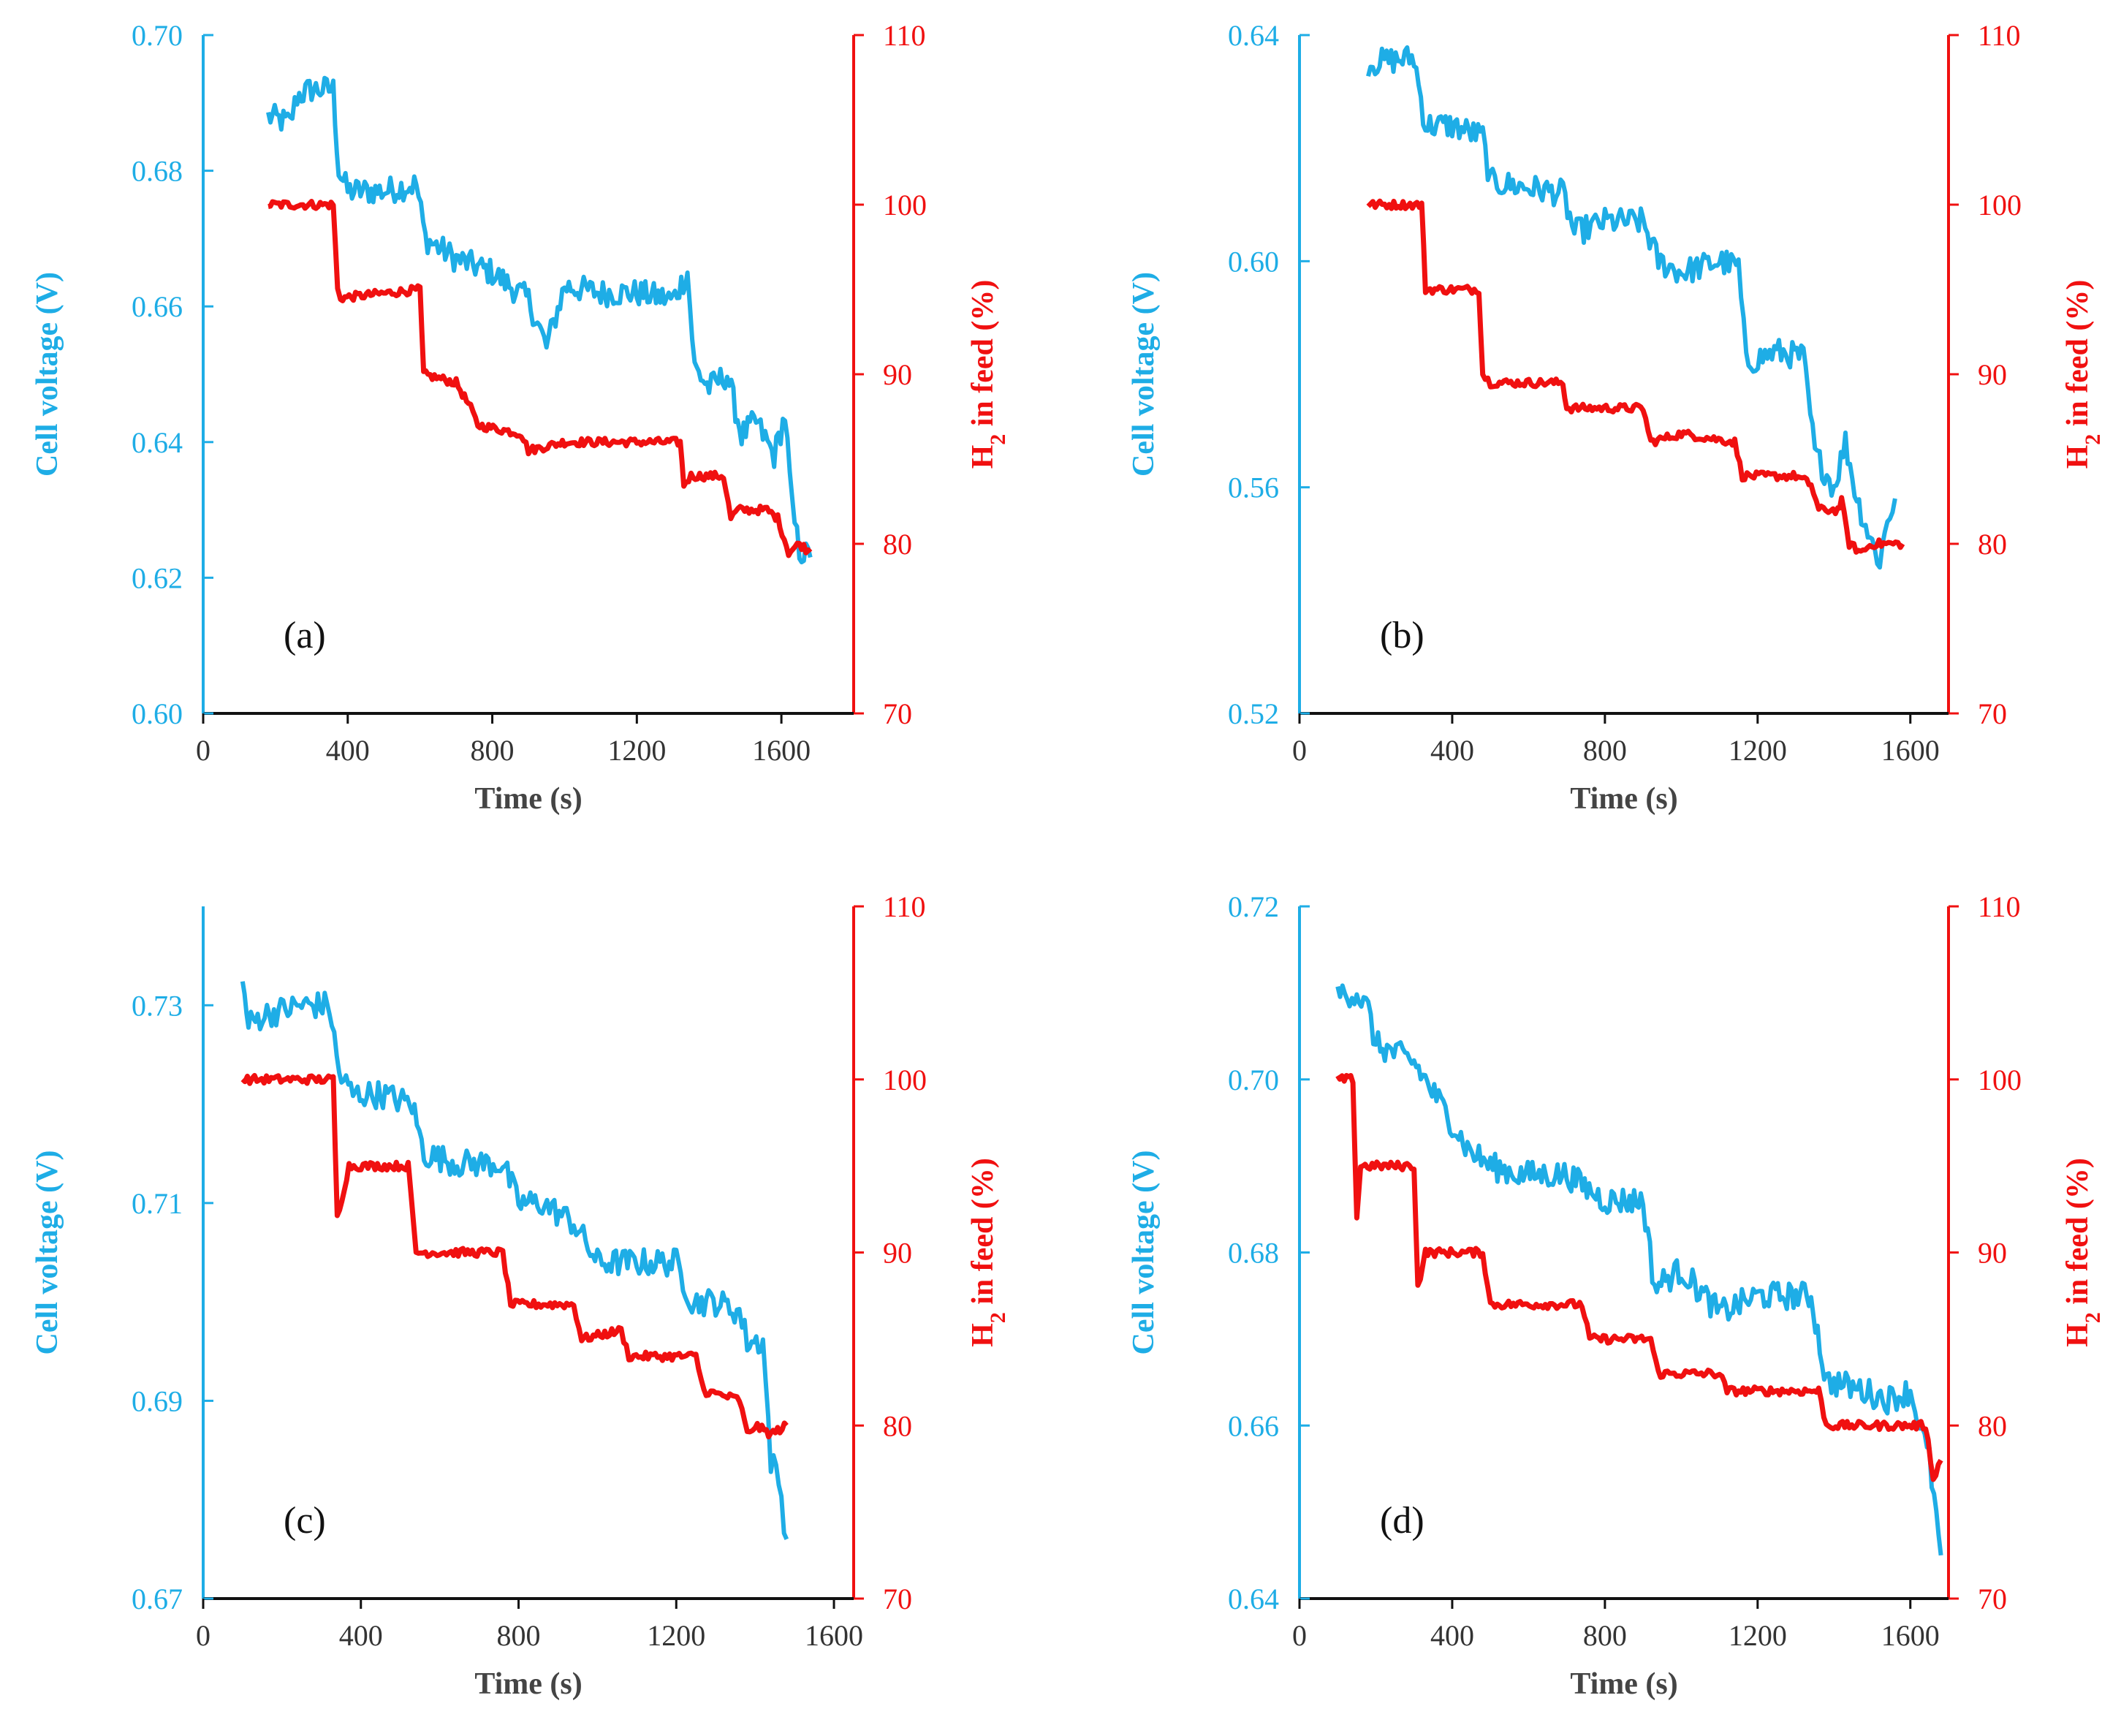 The width and height of the screenshot is (2121, 1736). I want to click on left-tick-label: 0.69, so click(158, 1400).